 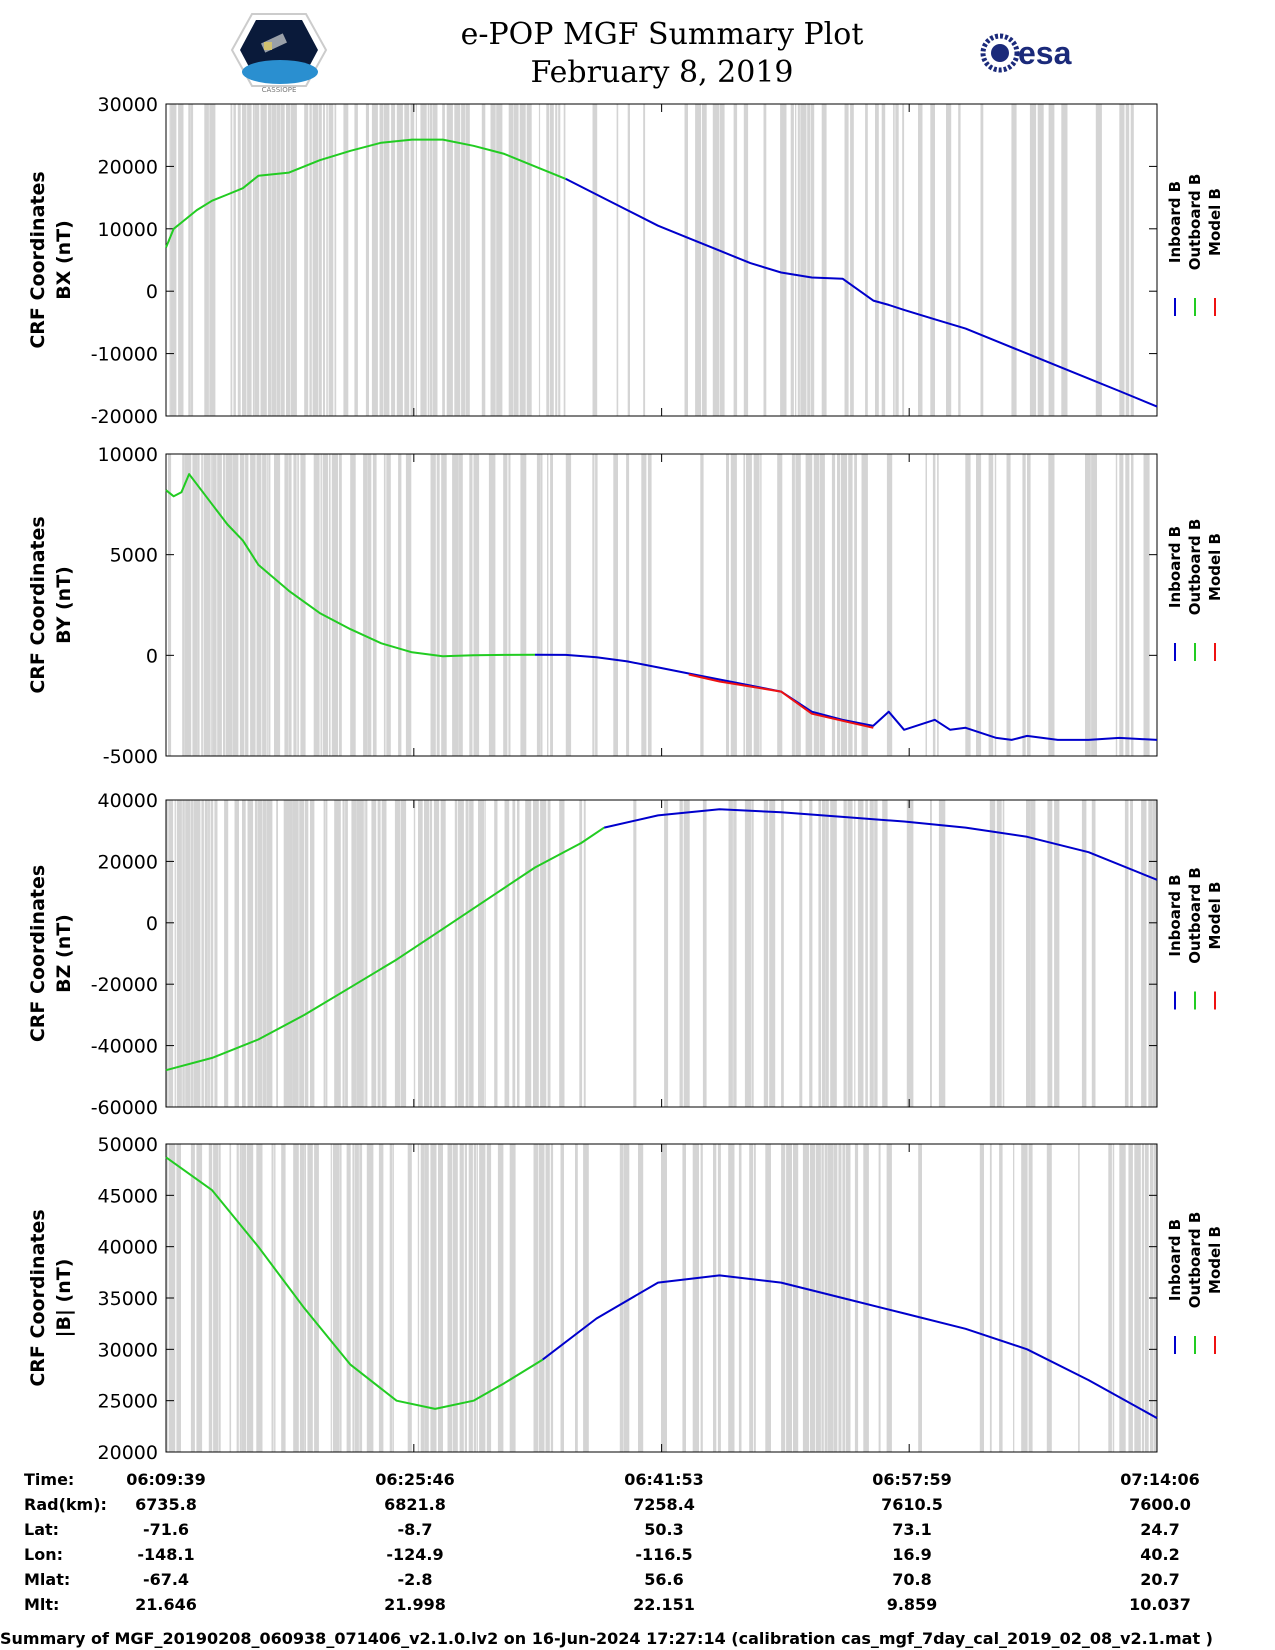 I want to click on info-row-label: Rad(km):, so click(x=65, y=1504).